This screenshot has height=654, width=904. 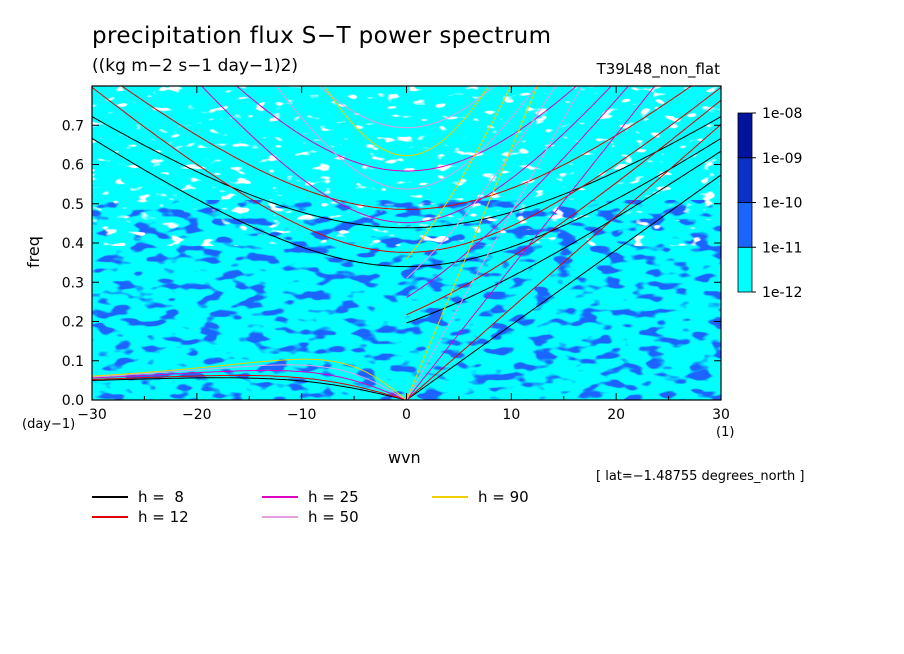 I want to click on legend: h = 8 h = 12 h = 25 h = 50 h = 90, so click(x=332, y=508).